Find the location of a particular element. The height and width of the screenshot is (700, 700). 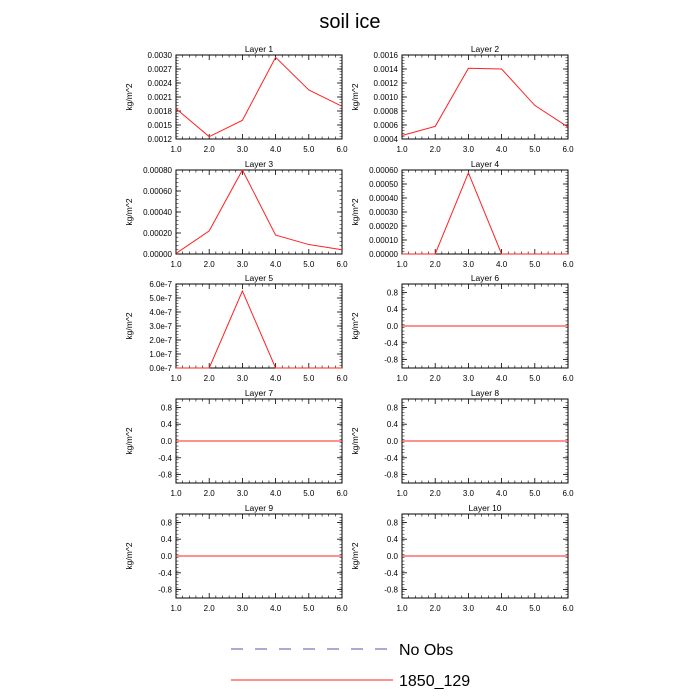

panel-title: Layer 9 is located at coordinates (259, 508).